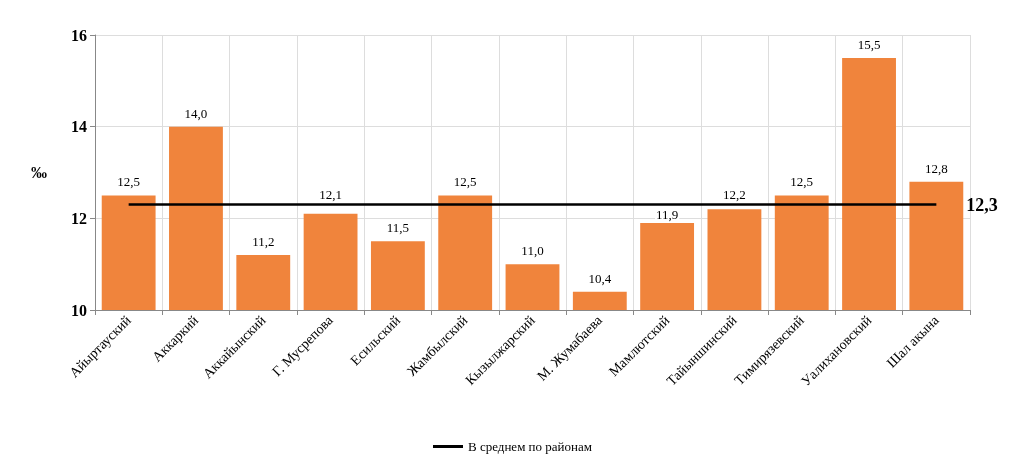  I want to click on y-tick-label: 10, so click(79, 310).